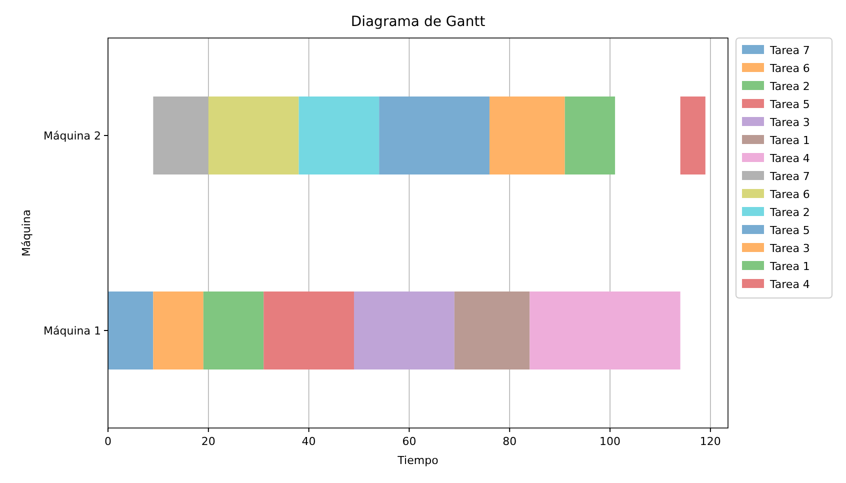 The width and height of the screenshot is (846, 483). Describe the element at coordinates (108, 441) in the screenshot. I see `x-tick-label: 0` at that location.